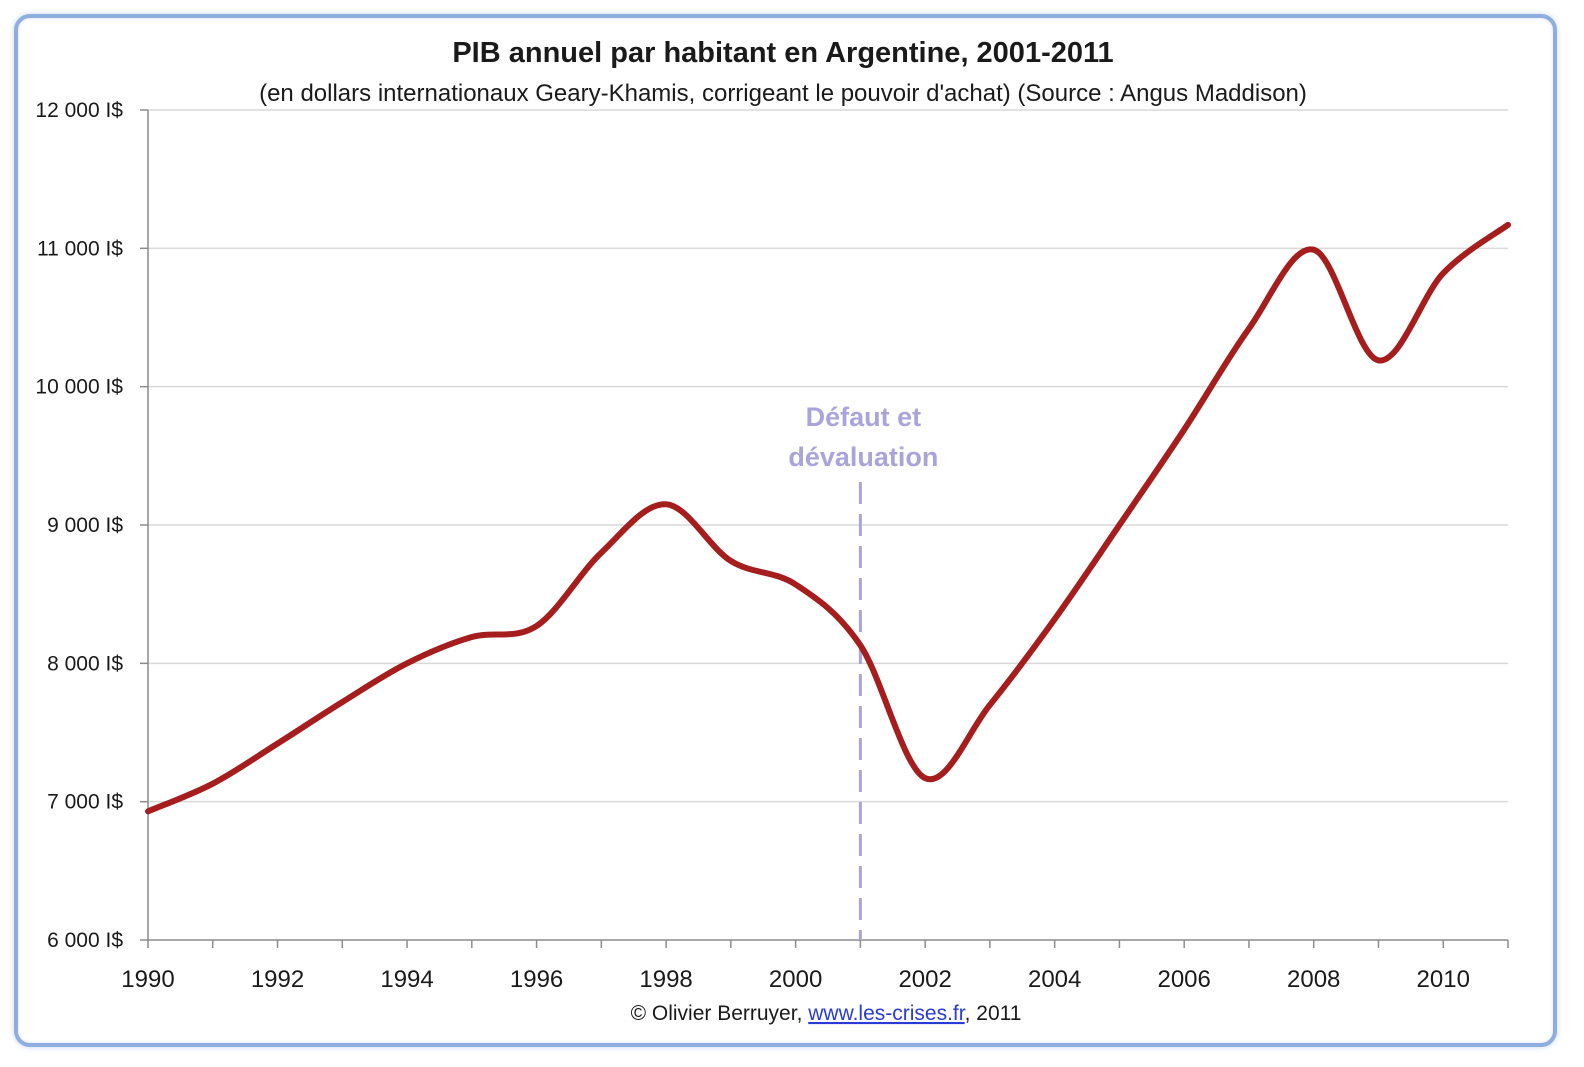 This screenshot has width=1584, height=1067. Describe the element at coordinates (1443, 979) in the screenshot. I see `x-tick-label: 2010` at that location.